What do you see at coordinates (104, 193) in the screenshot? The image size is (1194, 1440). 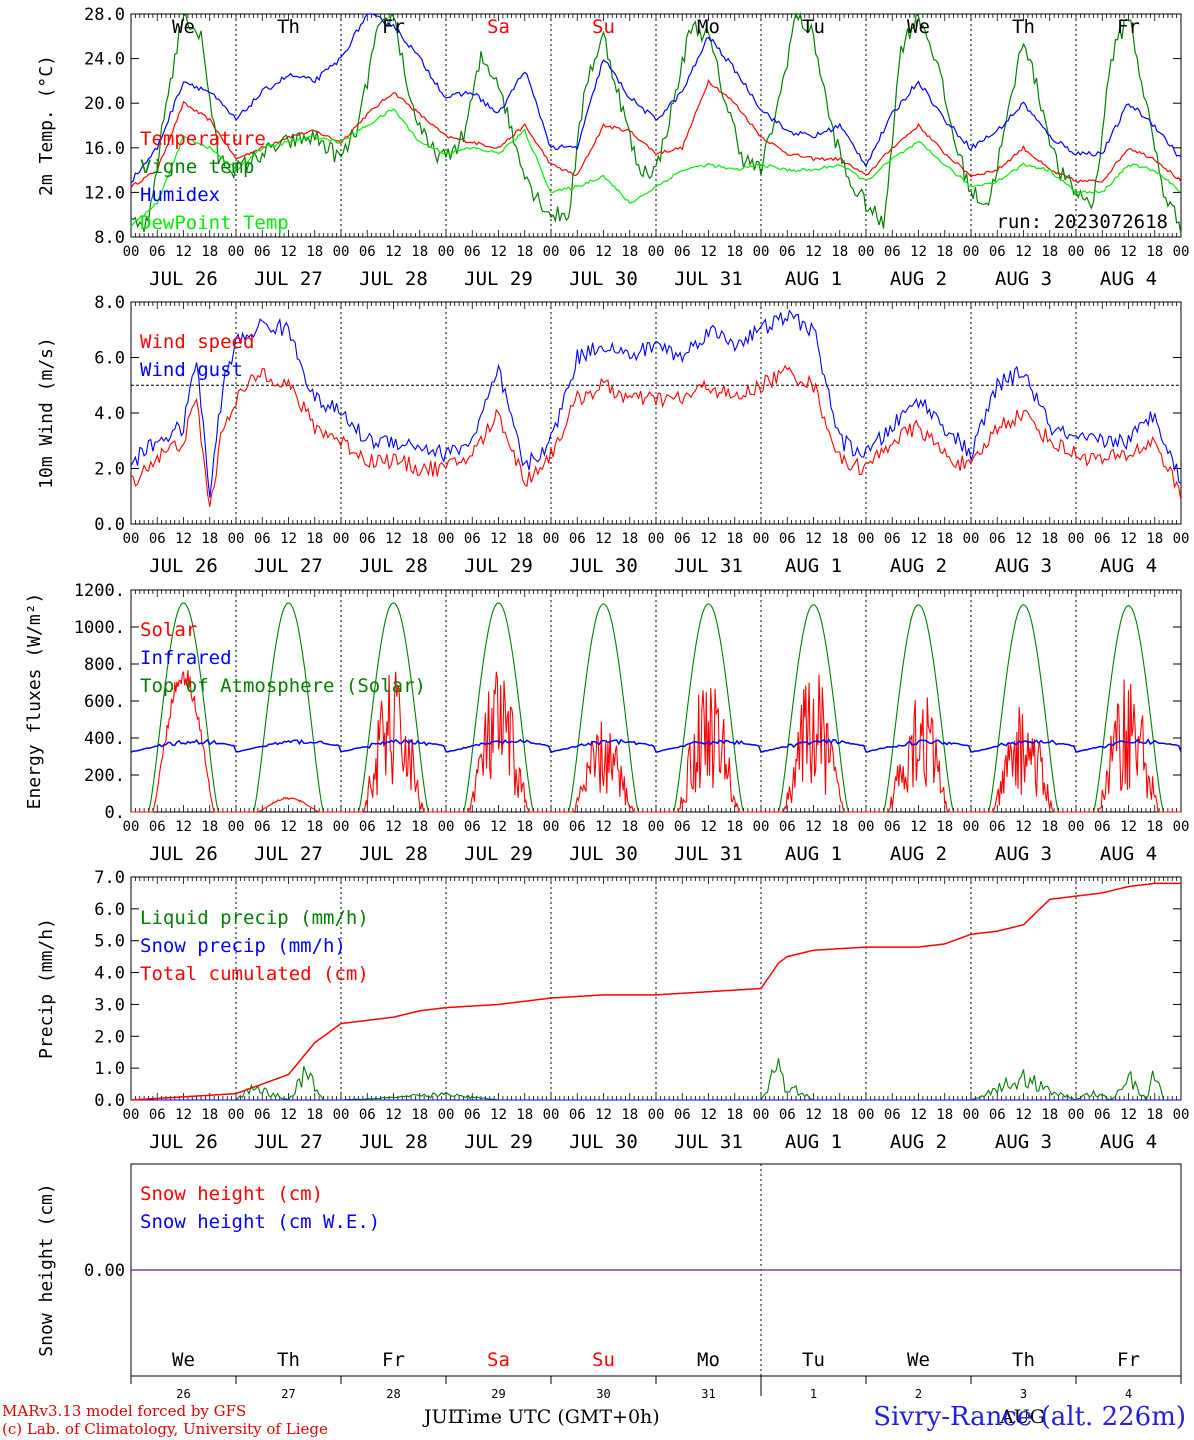 I see `y-tick-label: 12.0` at bounding box center [104, 193].